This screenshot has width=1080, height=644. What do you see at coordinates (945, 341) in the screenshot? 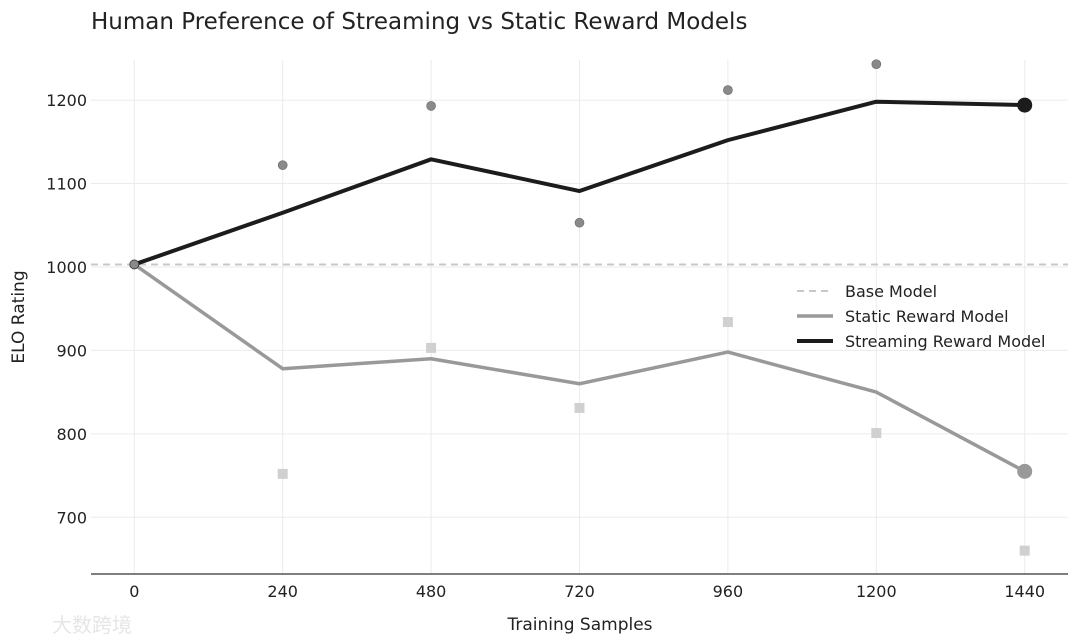
I see `legend-label-streaming: Streaming Reward Model` at bounding box center [945, 341].